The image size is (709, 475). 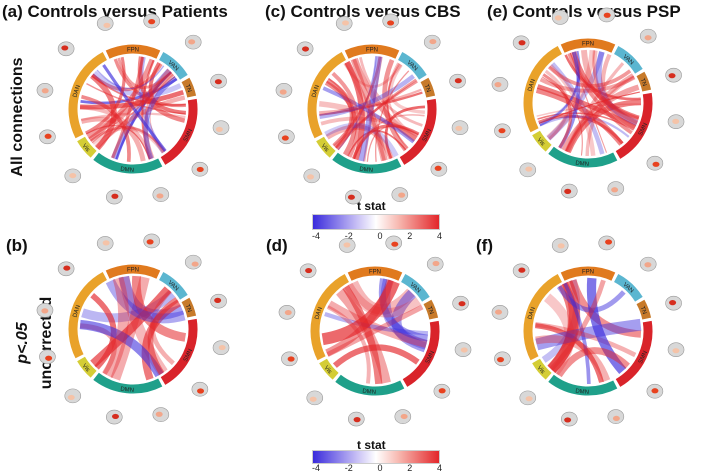 What do you see at coordinates (277, 245) in the screenshot?
I see `panel-d-label: (d)` at bounding box center [277, 245].